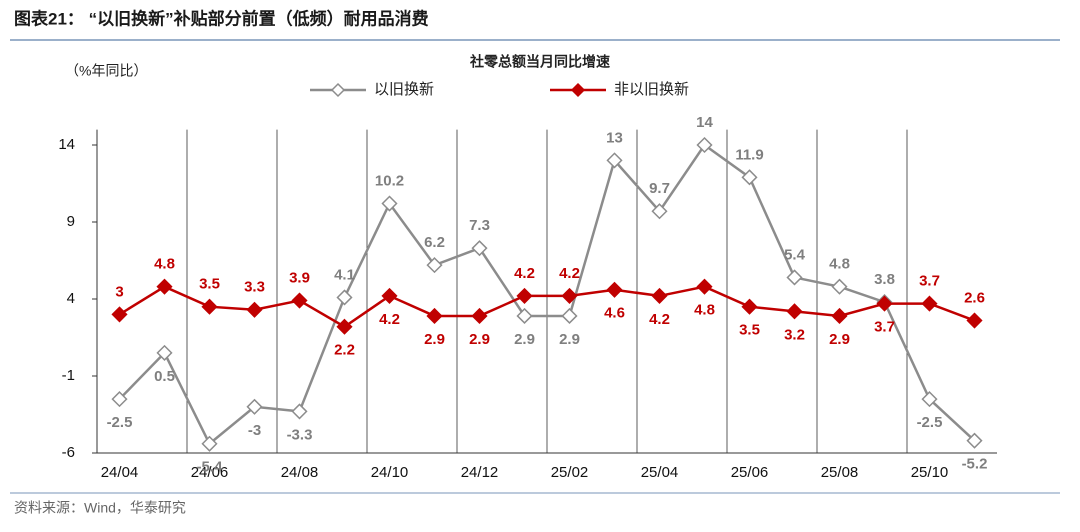 Image resolution: width=1080 pixels, height=532 pixels. Describe the element at coordinates (100, 508) in the screenshot. I see `source: 资料来源：Wind，华泰研究` at that location.